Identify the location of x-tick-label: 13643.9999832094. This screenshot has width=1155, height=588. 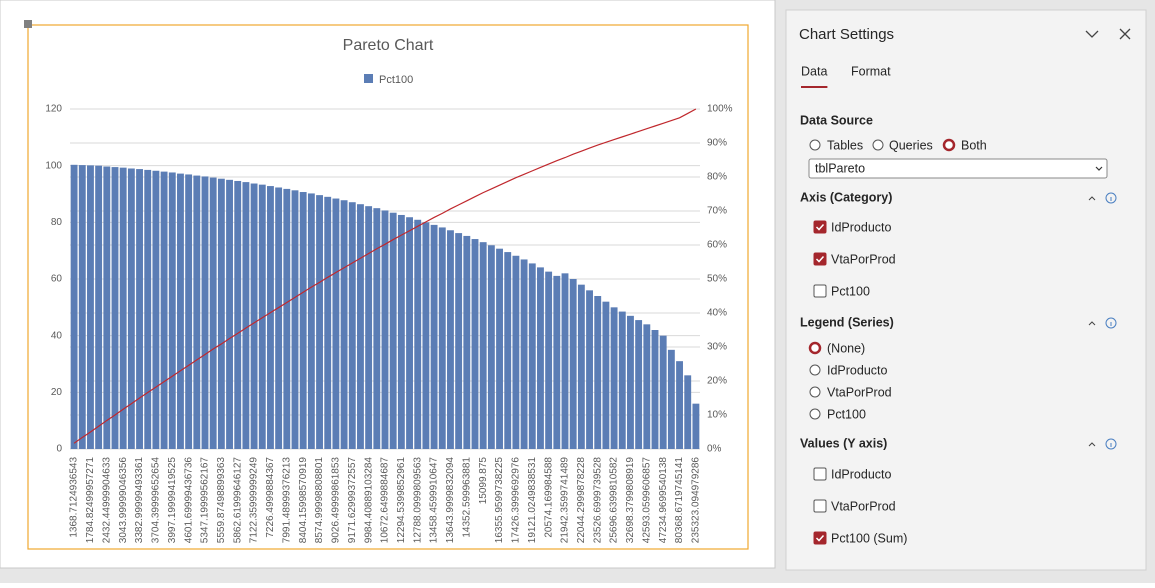
(450, 500).